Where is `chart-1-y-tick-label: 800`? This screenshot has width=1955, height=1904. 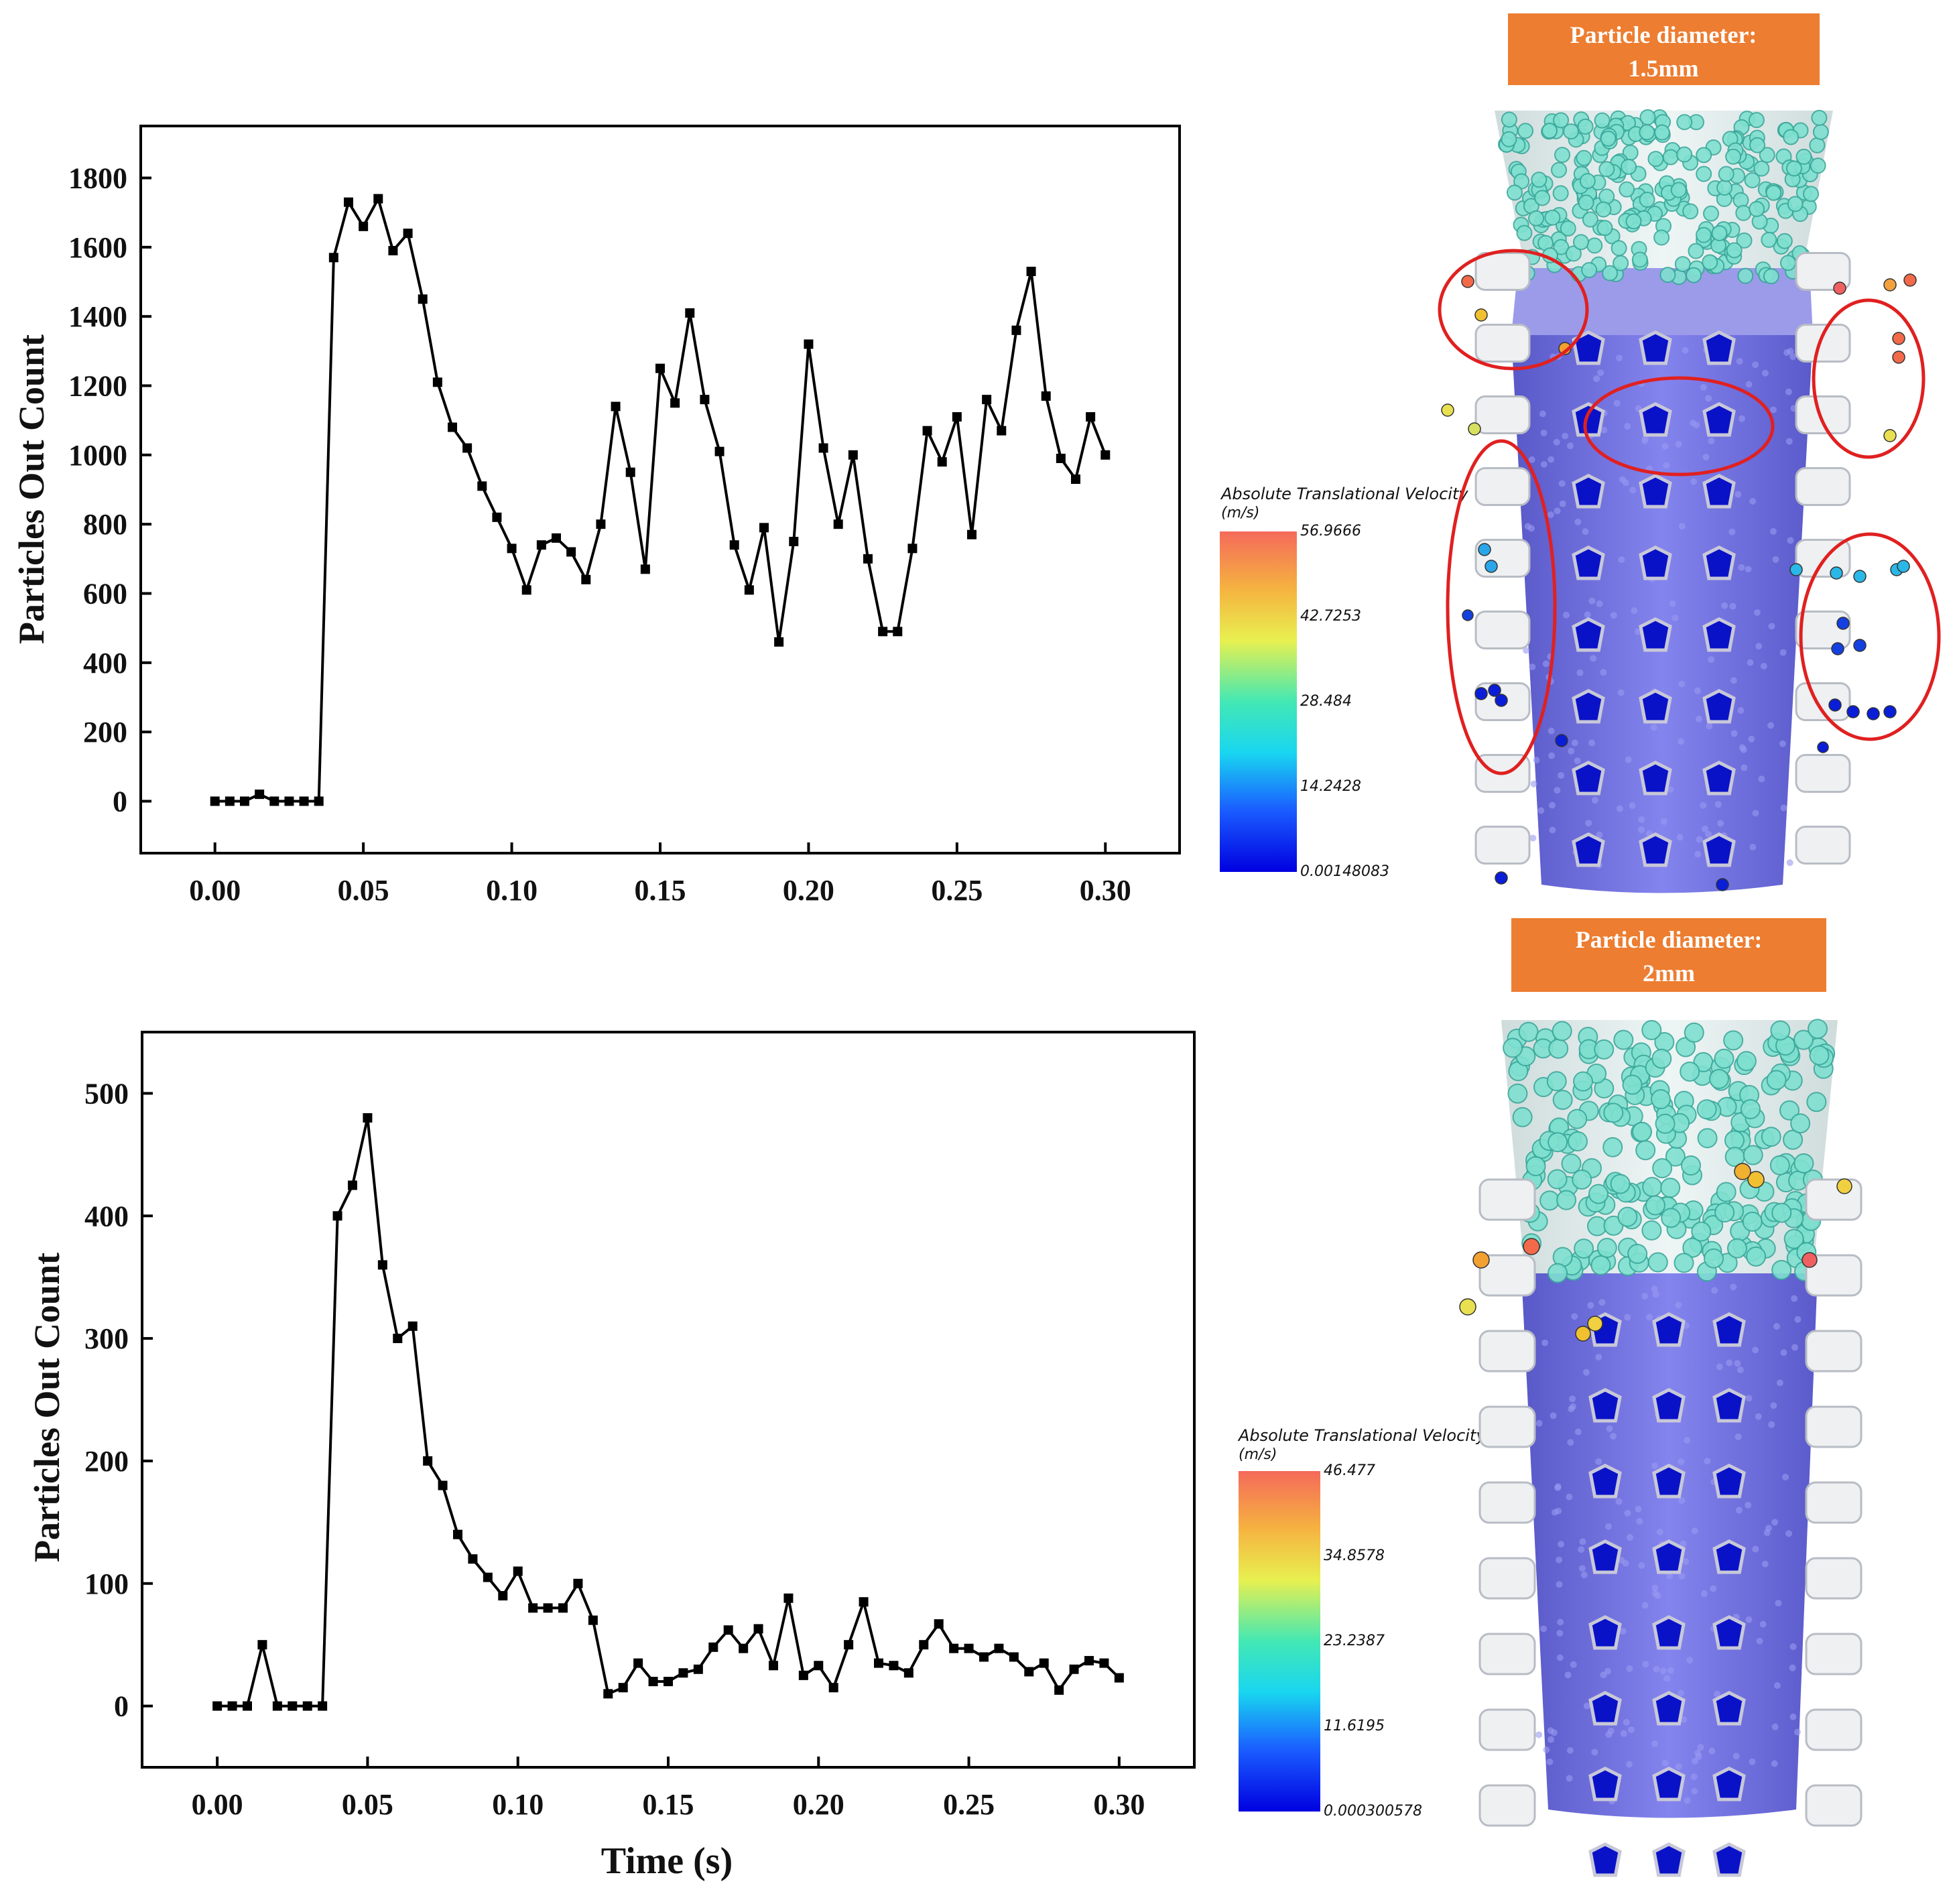 chart-1-y-tick-label: 800 is located at coordinates (105, 524).